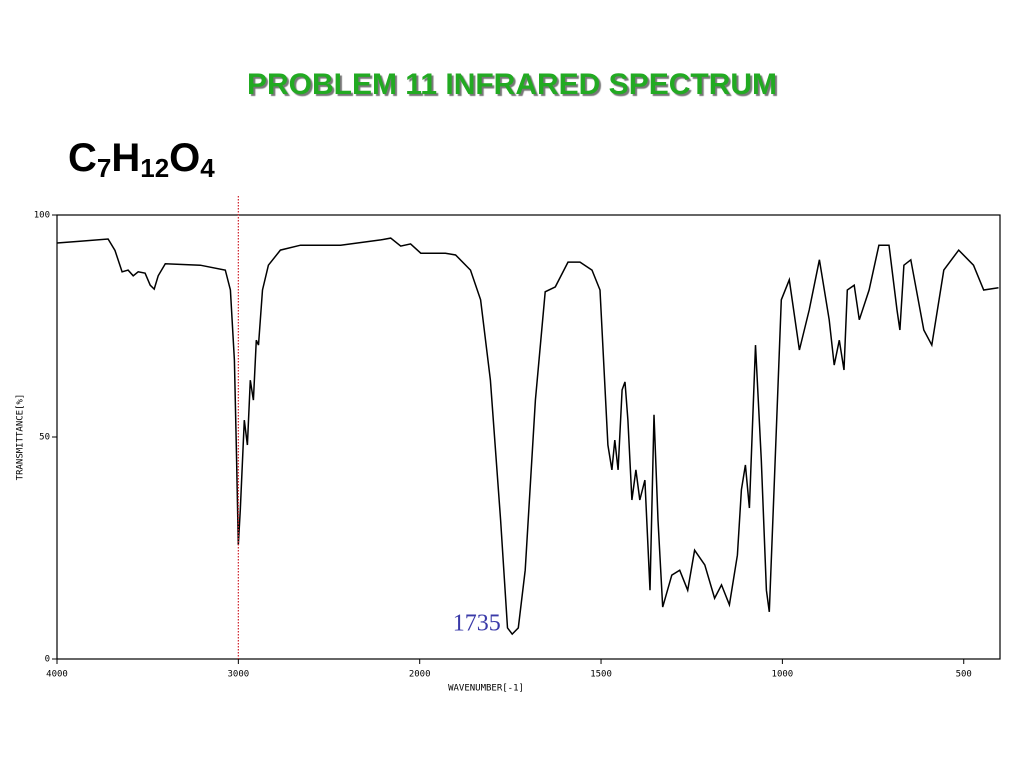  I want to click on formula: C7H12O4, so click(141, 159).